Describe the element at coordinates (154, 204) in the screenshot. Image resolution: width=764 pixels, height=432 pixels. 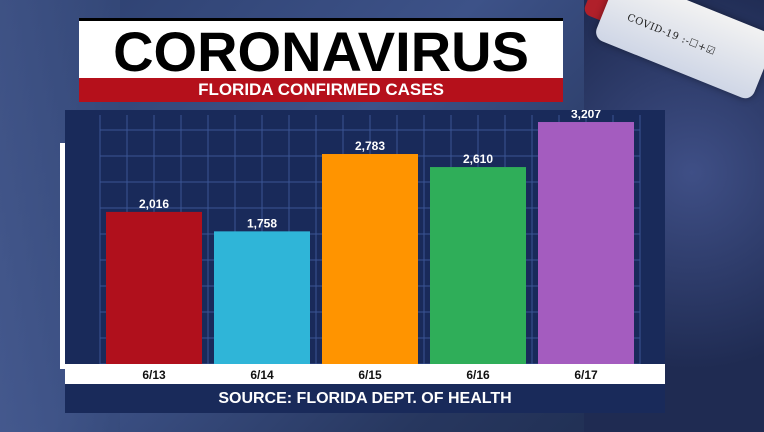
I see `value-label: 2,016` at that location.